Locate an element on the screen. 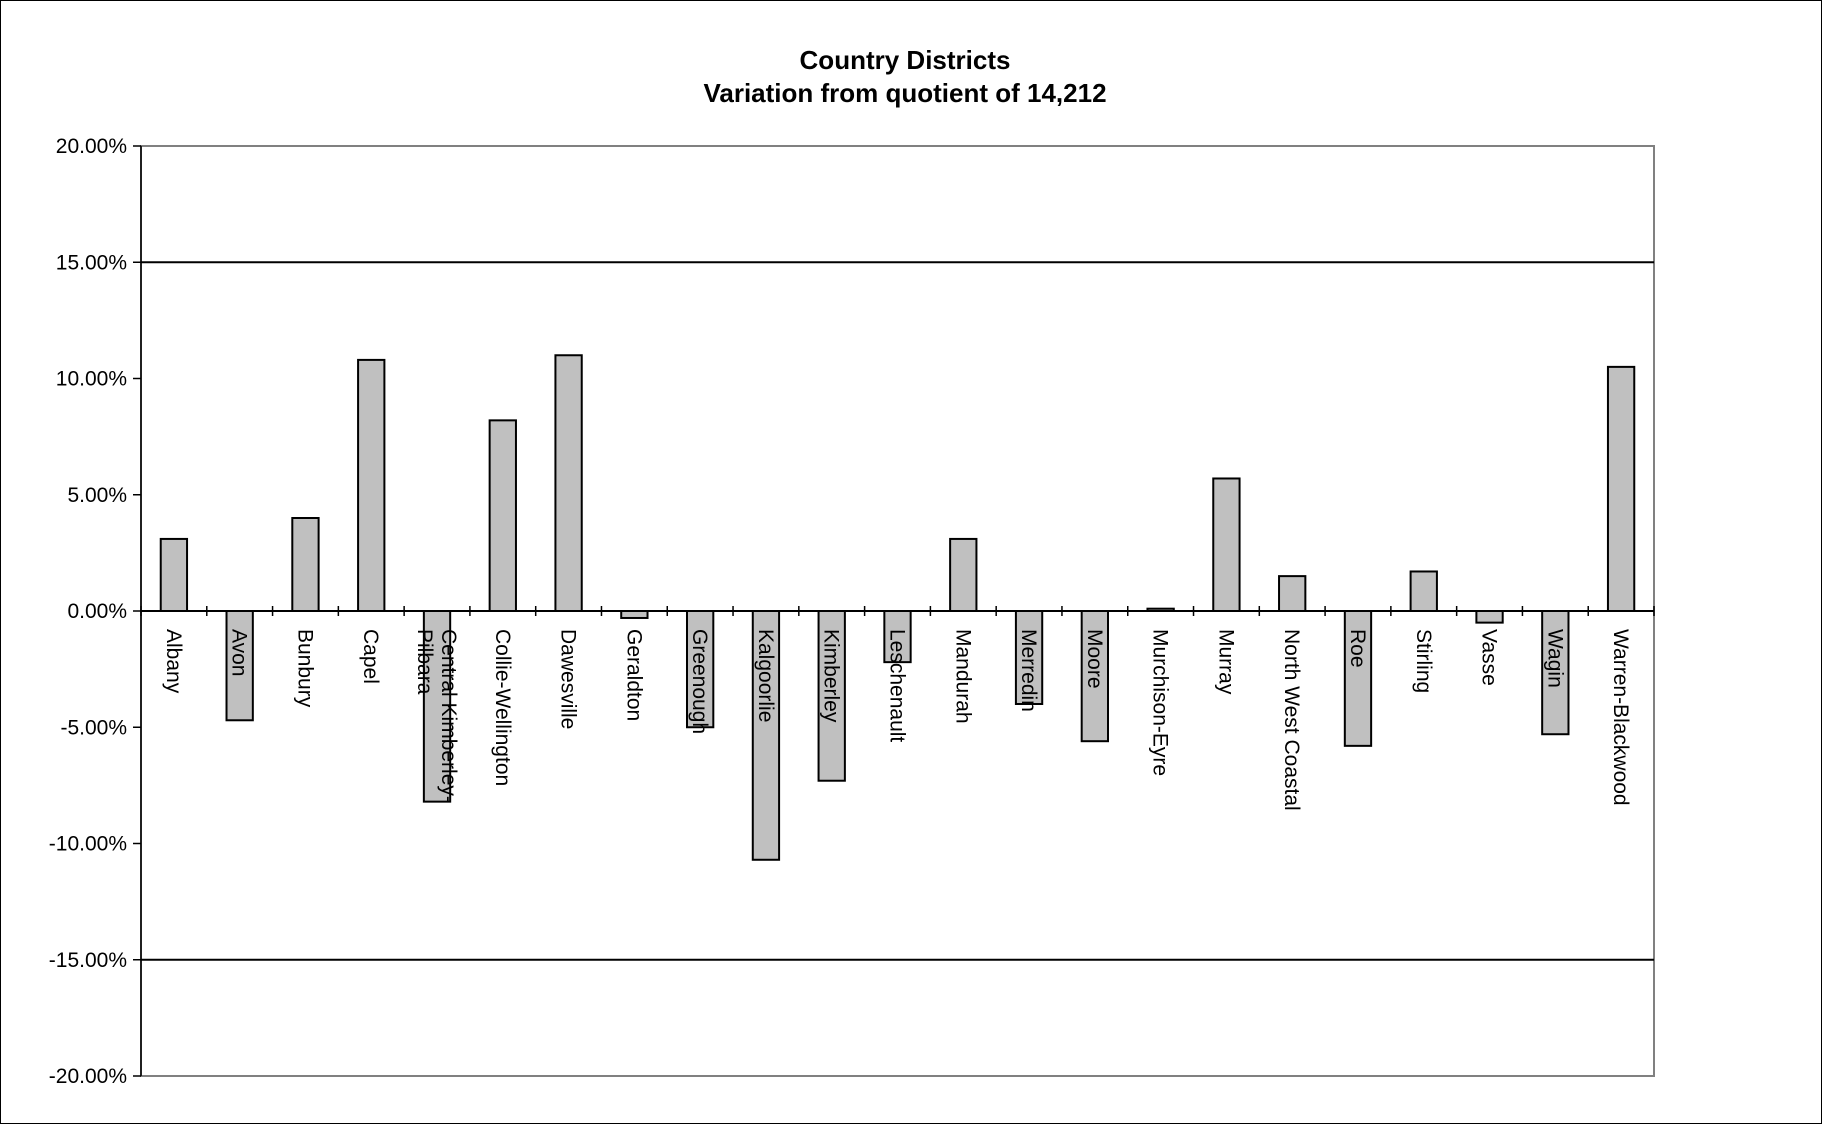 The image size is (1822, 1125). bar-greenough is located at coordinates (700, 669).